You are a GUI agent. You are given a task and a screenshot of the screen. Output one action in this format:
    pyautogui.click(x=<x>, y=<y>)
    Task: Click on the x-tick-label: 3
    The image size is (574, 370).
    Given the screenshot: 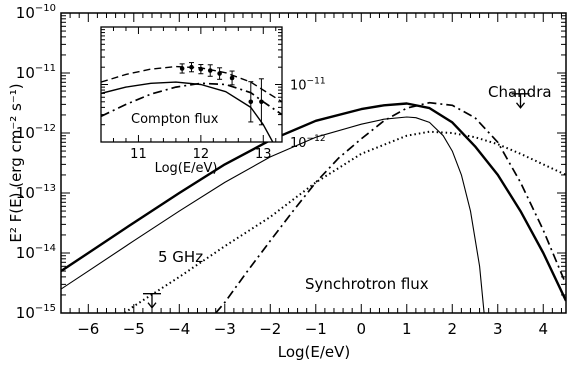 What is the action you would take?
    pyautogui.click(x=498, y=329)
    